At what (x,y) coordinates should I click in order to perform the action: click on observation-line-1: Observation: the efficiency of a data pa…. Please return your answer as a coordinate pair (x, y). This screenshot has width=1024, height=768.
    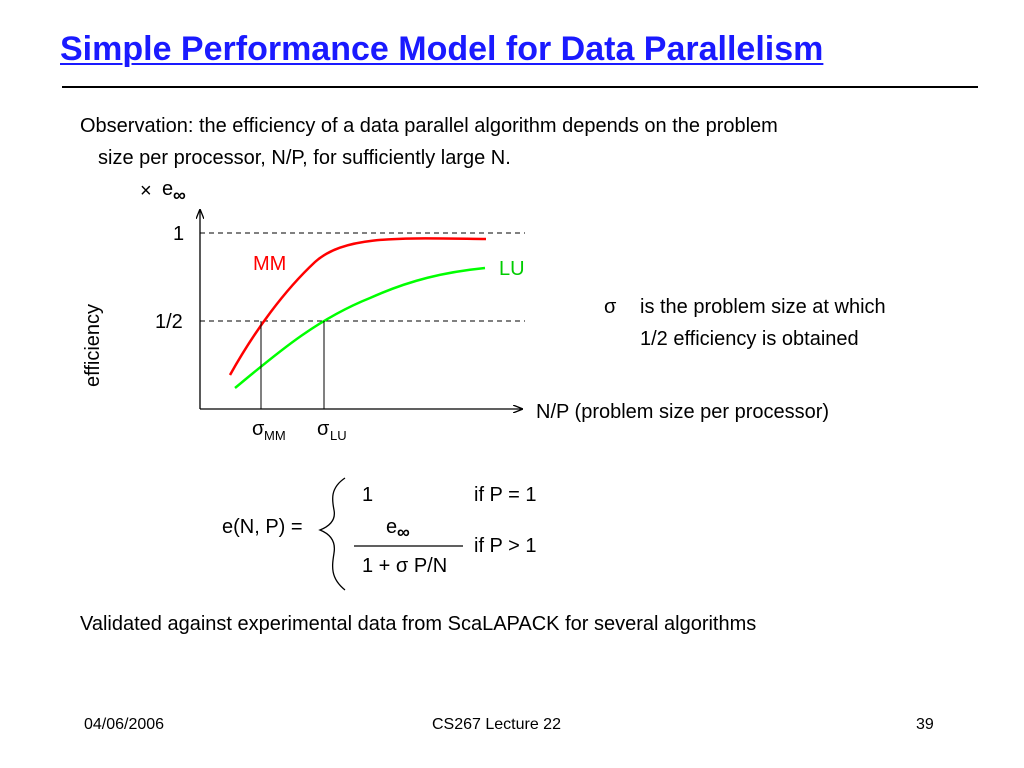
    Looking at the image, I should click on (429, 126).